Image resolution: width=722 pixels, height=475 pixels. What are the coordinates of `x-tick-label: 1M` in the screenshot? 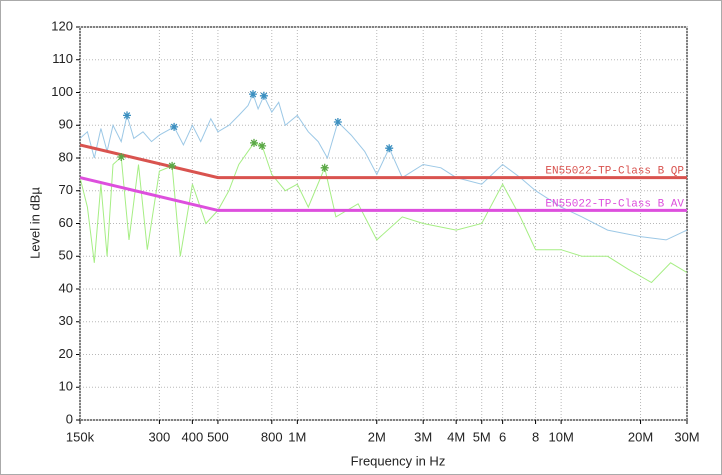 It's located at (297, 436).